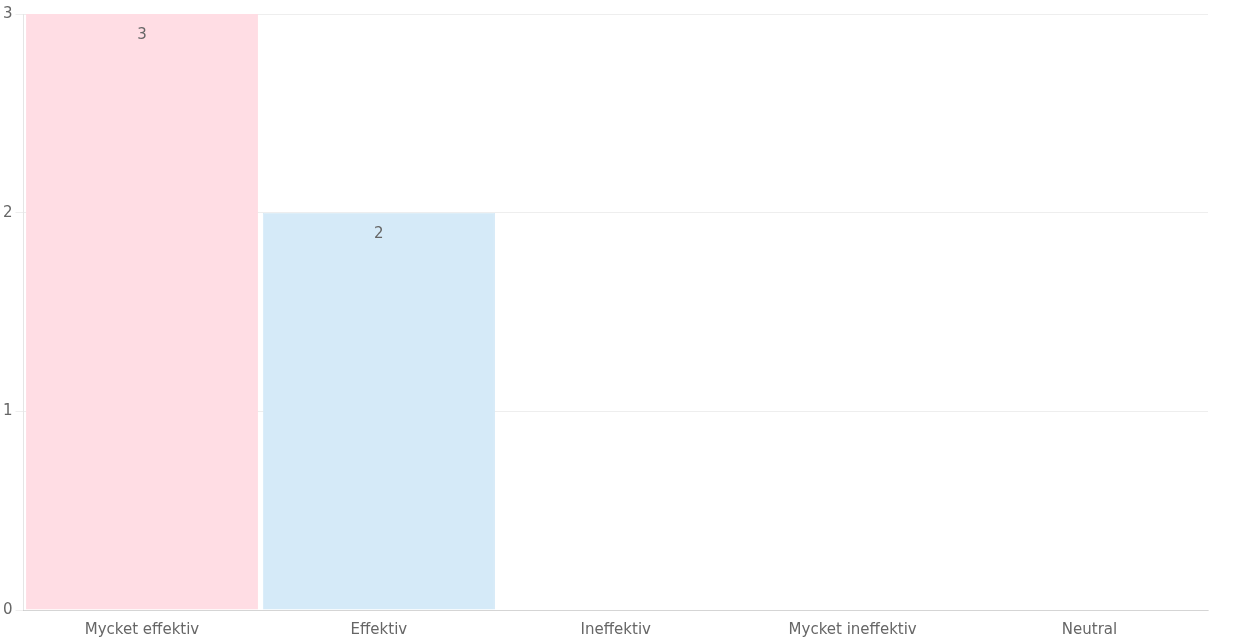  Describe the element at coordinates (8, 410) in the screenshot. I see `y-tick-label: 1` at that location.